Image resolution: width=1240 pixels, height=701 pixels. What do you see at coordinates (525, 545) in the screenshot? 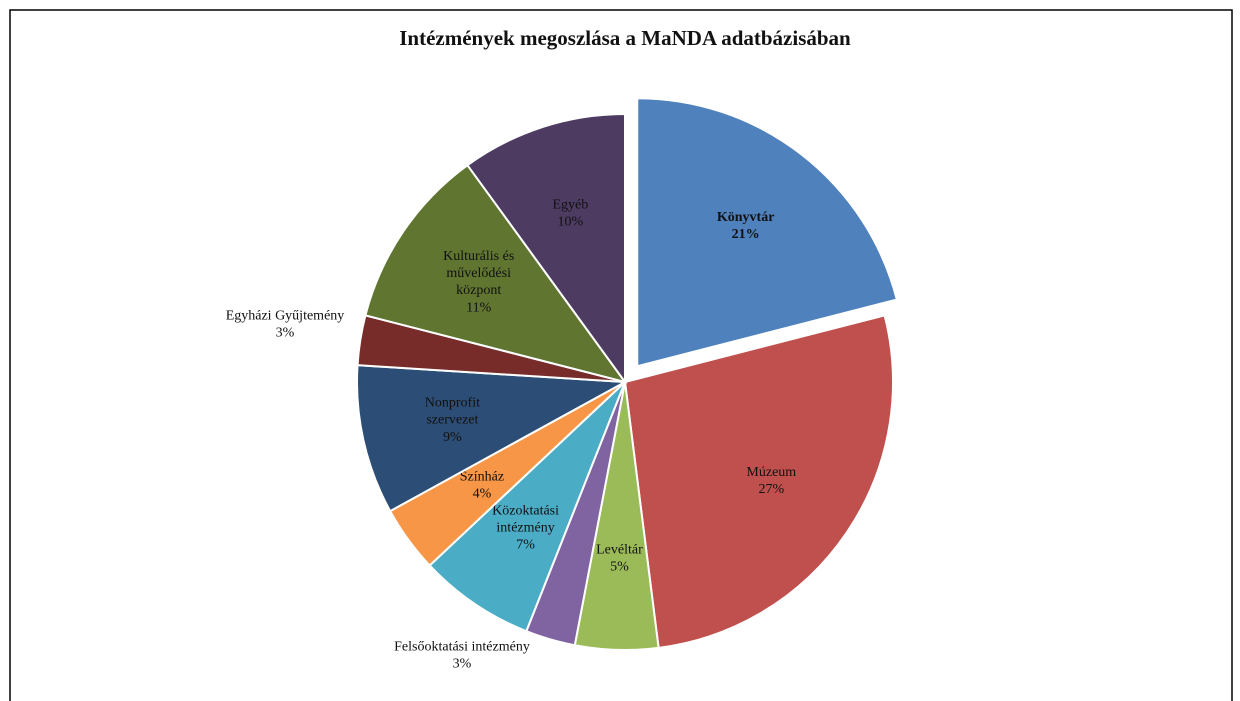
I see `slice-value-label: 7%` at bounding box center [525, 545].